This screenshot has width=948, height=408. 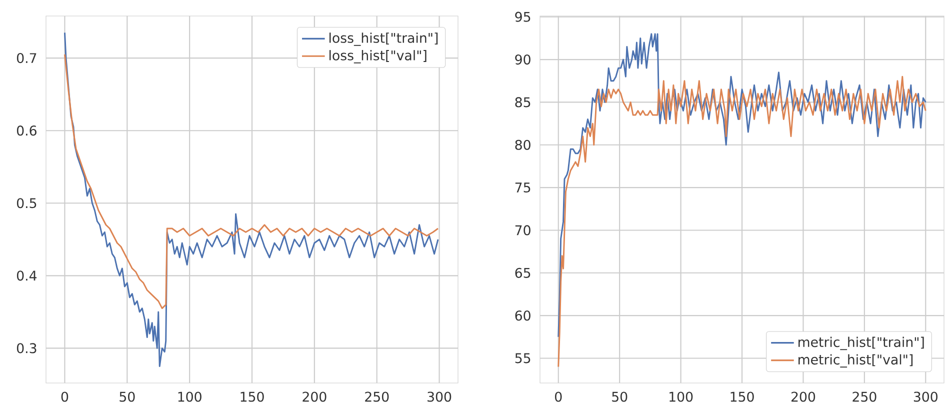 What do you see at coordinates (26, 58) in the screenshot?
I see `y-tick-label: 0.7` at bounding box center [26, 58].